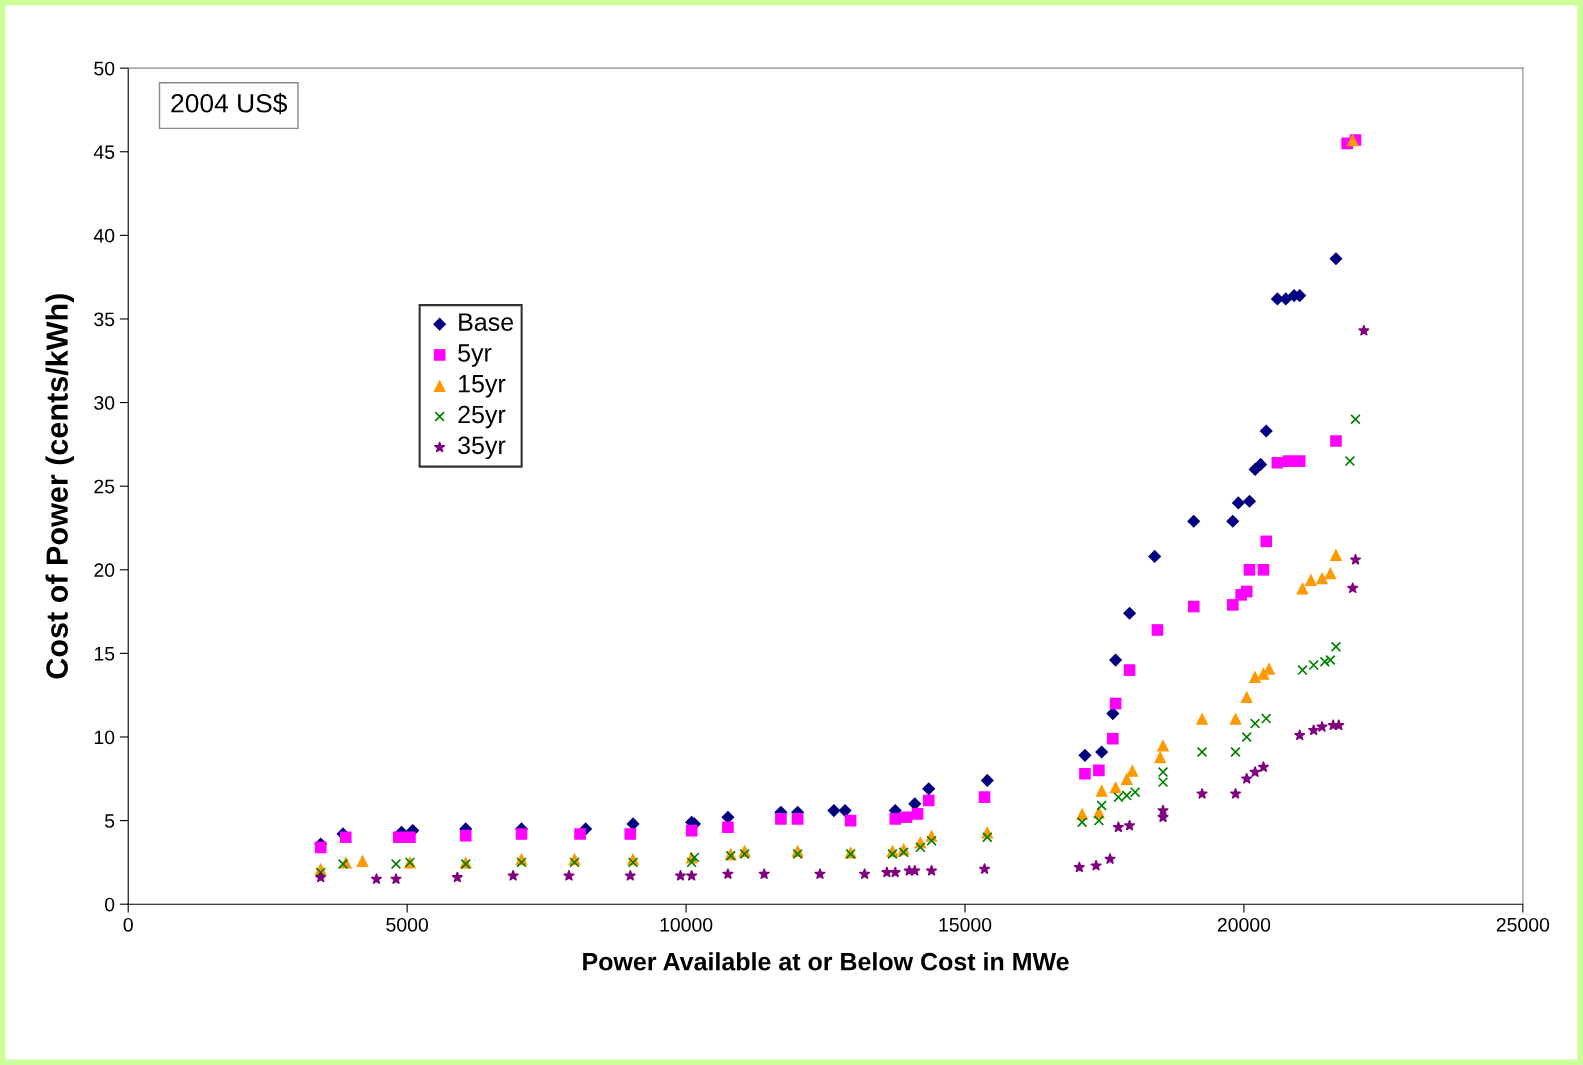 Image resolution: width=1583 pixels, height=1065 pixels. What do you see at coordinates (475, 355) in the screenshot?
I see `legend-label: 5yr` at bounding box center [475, 355].